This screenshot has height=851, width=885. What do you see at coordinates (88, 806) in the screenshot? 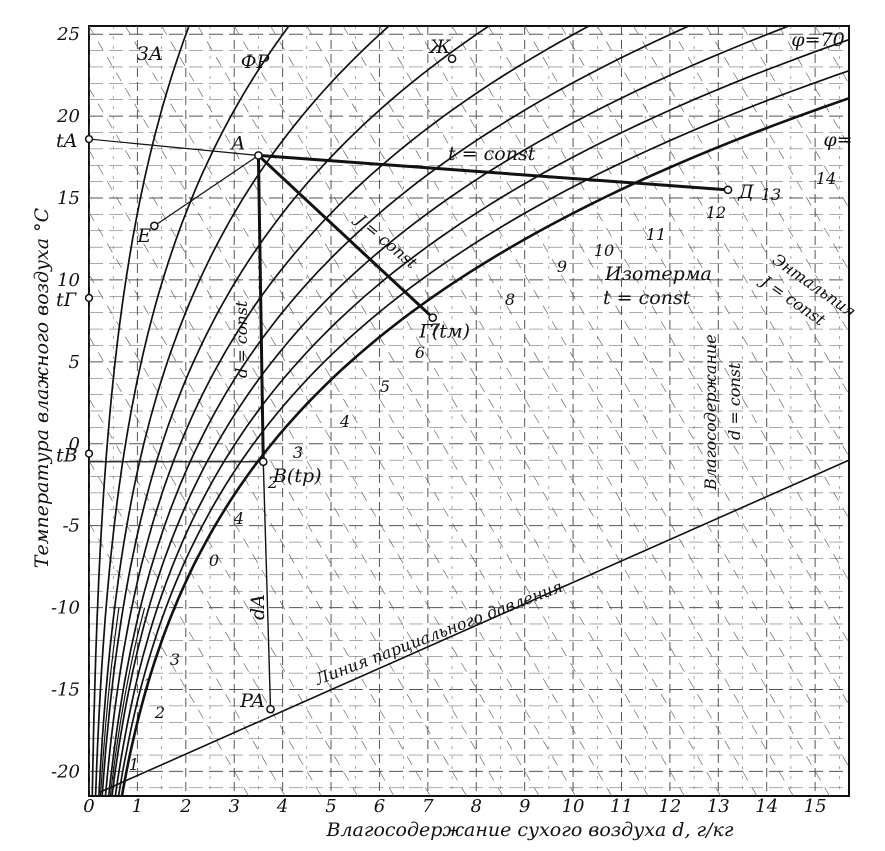
I see `x-tick-label: 0` at bounding box center [88, 806].